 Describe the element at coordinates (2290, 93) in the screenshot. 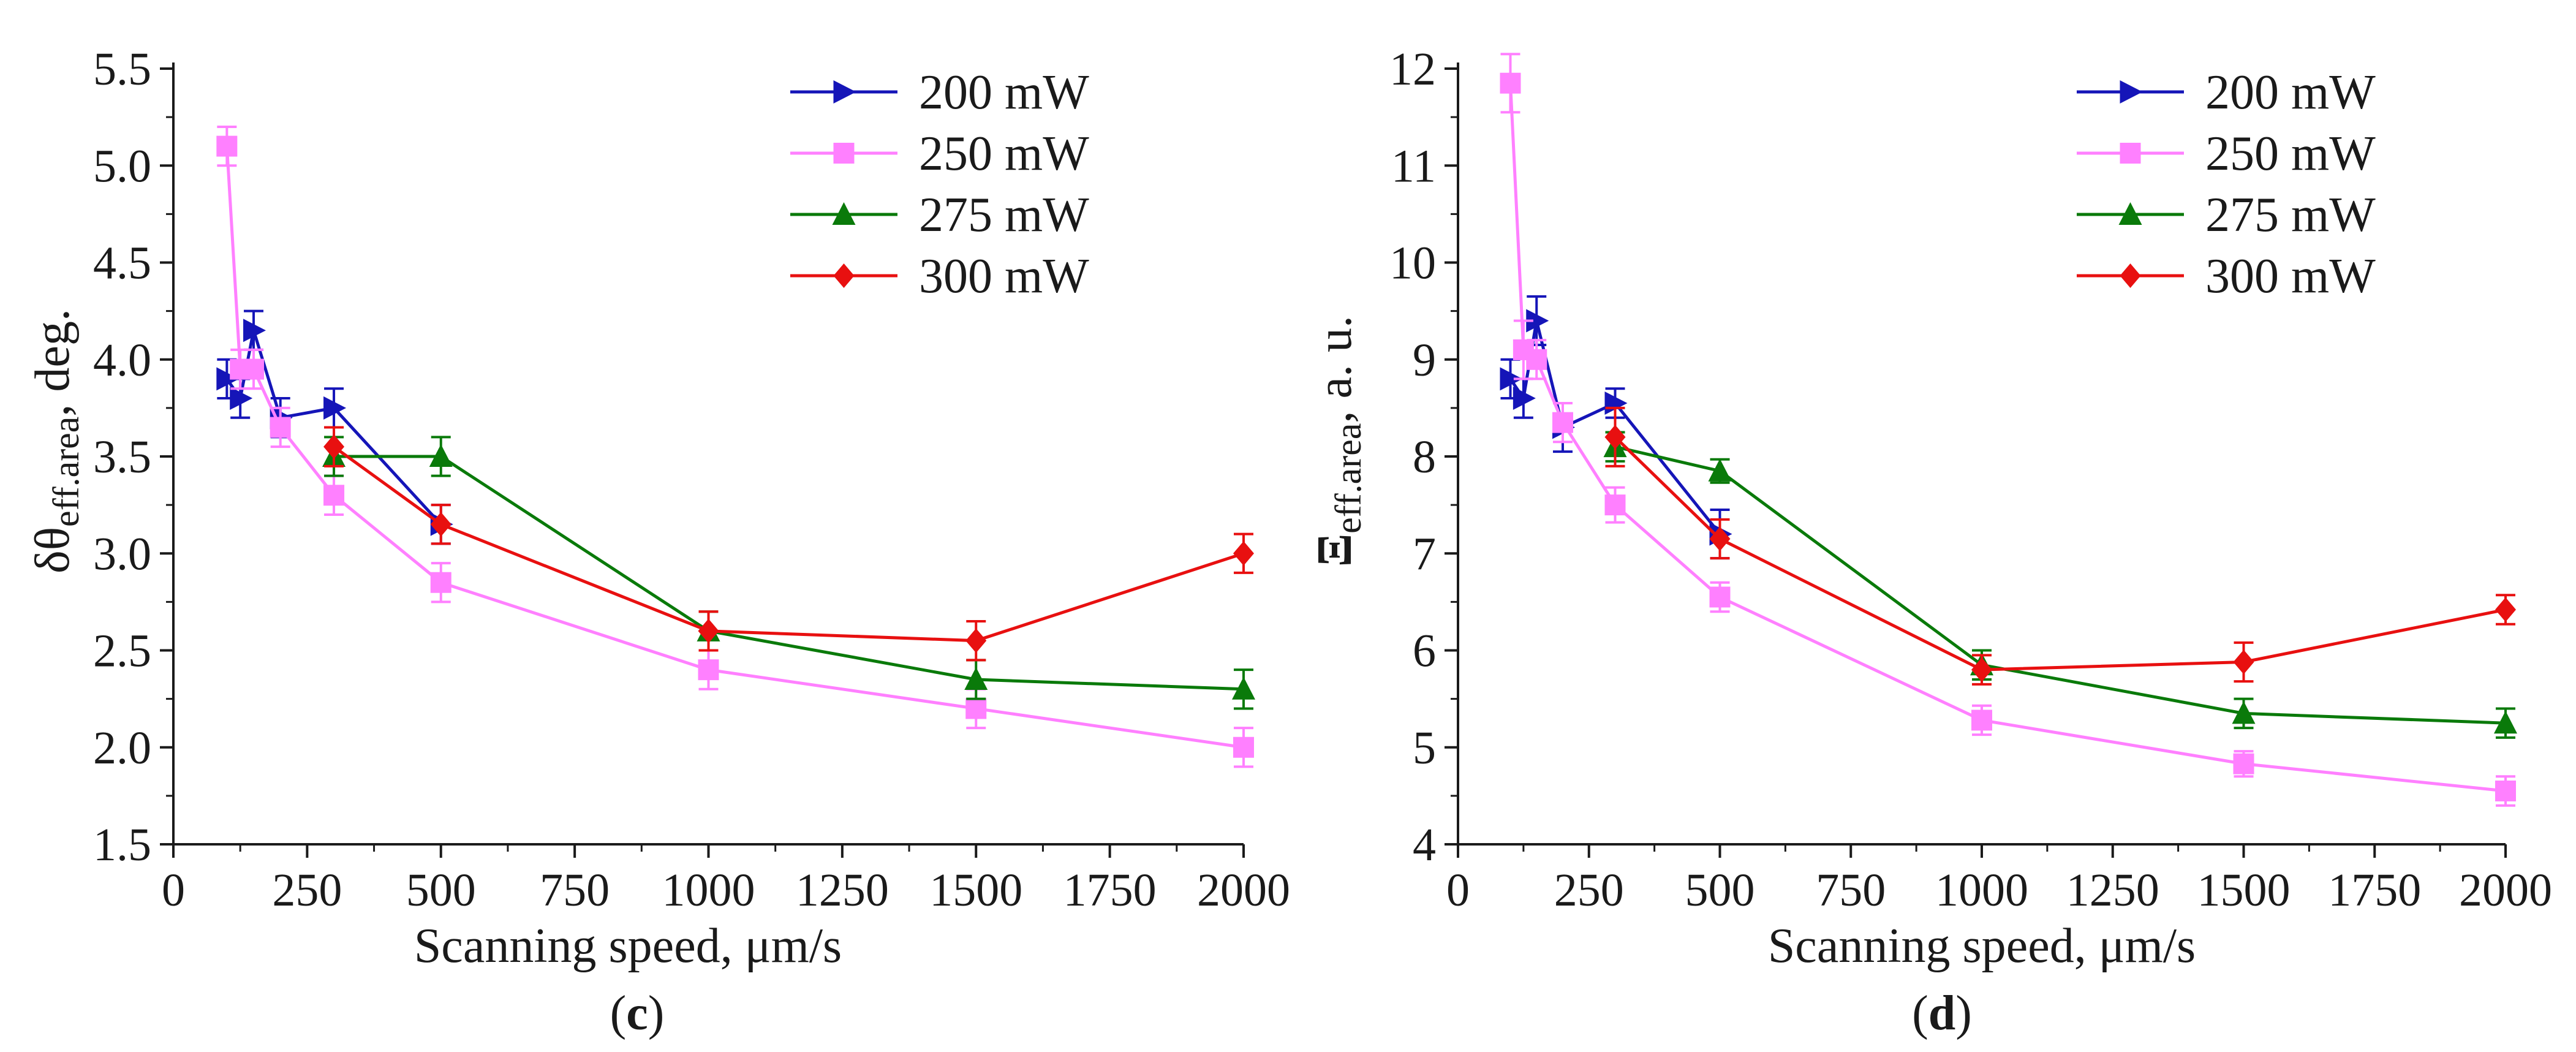

I see `legend-label-d-0: 200 mW` at that location.